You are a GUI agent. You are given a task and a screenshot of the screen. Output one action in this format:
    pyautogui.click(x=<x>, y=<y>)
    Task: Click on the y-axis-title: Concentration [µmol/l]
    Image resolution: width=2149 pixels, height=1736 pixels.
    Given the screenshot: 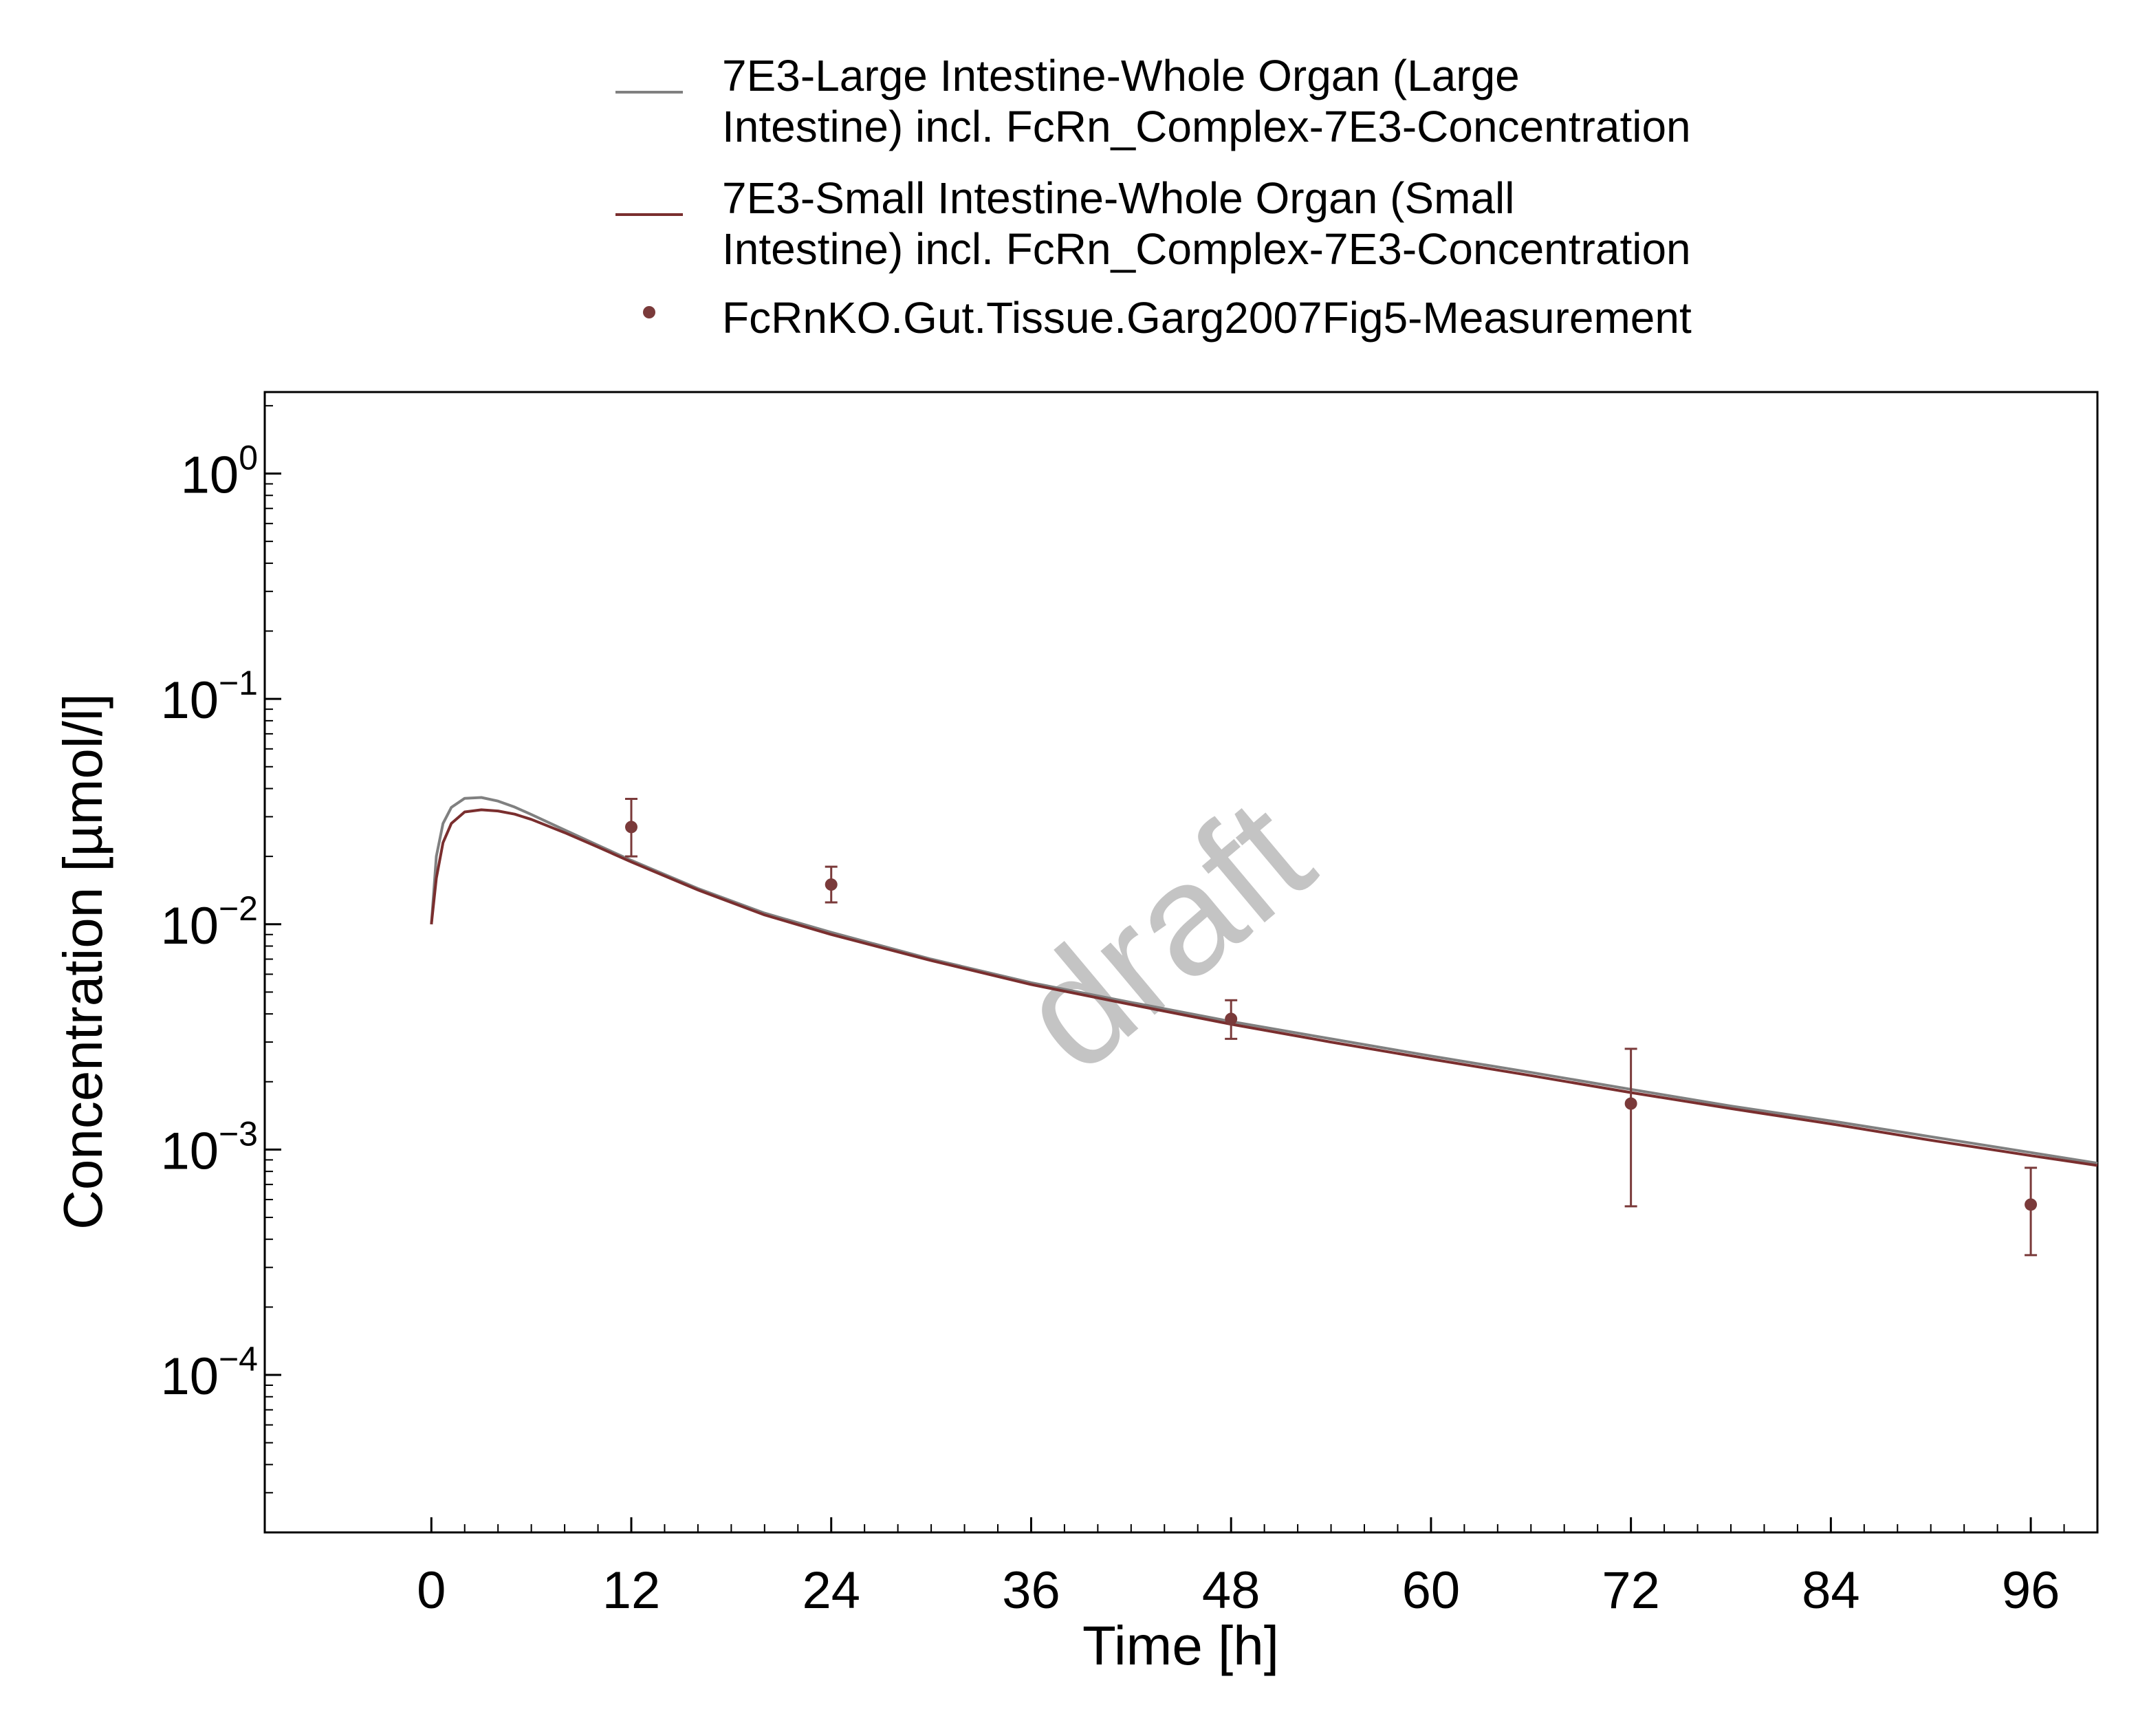 What is the action you would take?
    pyautogui.click(x=82, y=961)
    